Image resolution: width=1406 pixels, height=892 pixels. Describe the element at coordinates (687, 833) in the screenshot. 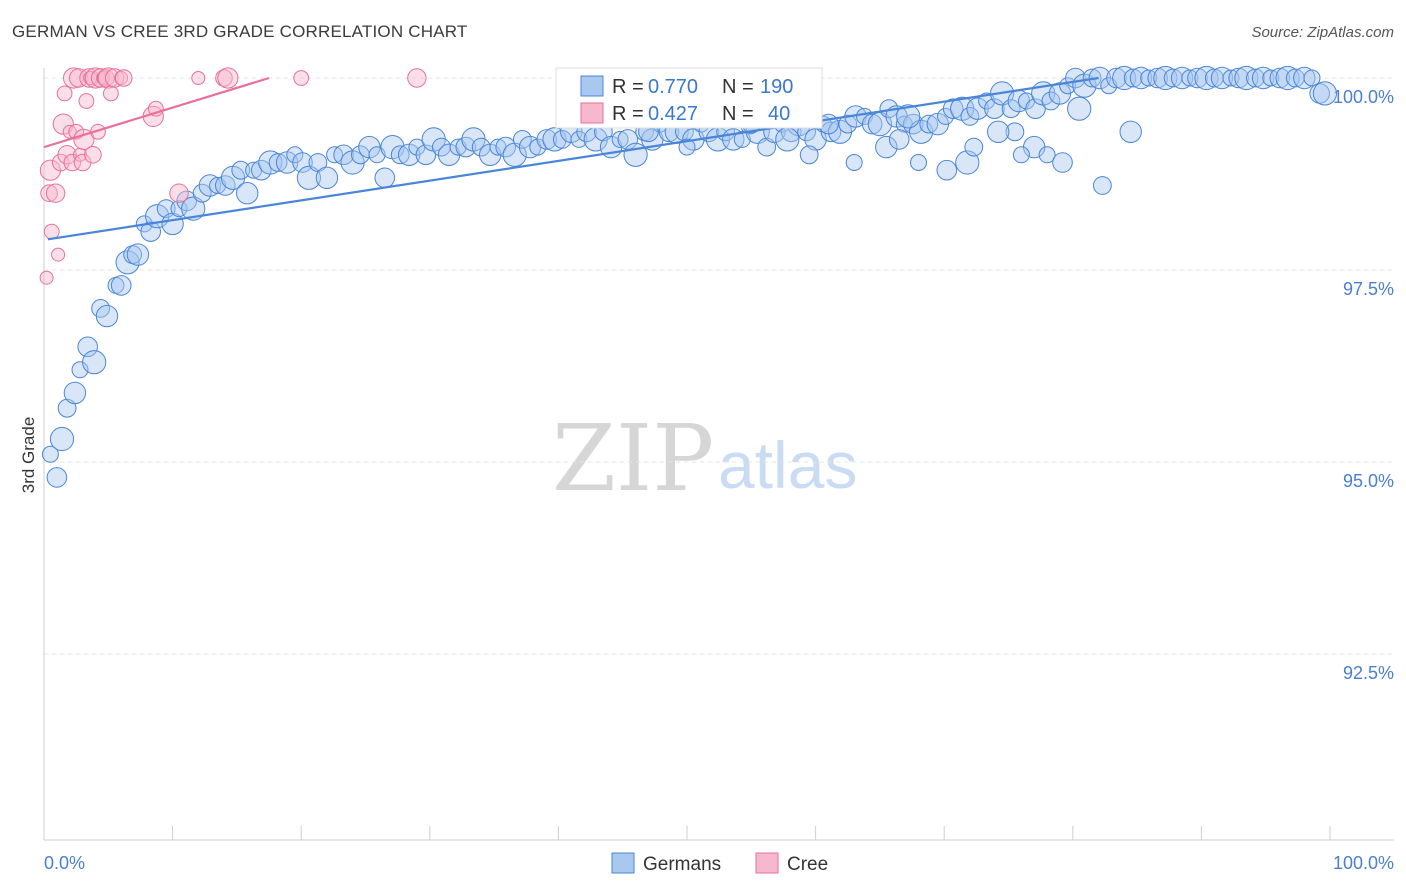

I see `x-ticks` at that location.